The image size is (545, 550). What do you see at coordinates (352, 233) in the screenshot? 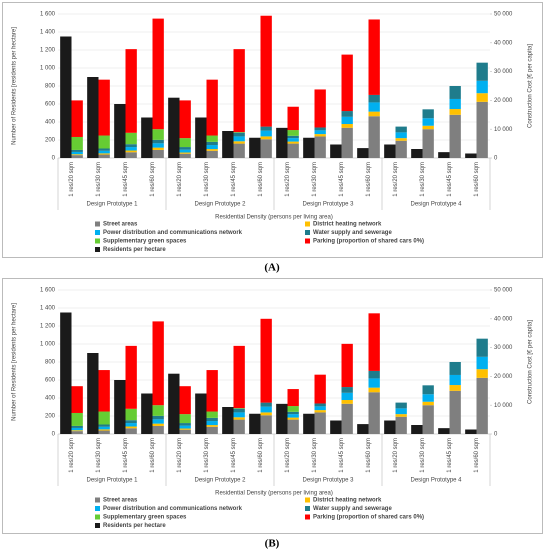
I see `legend-label: Water supply and sewerage` at bounding box center [352, 233].